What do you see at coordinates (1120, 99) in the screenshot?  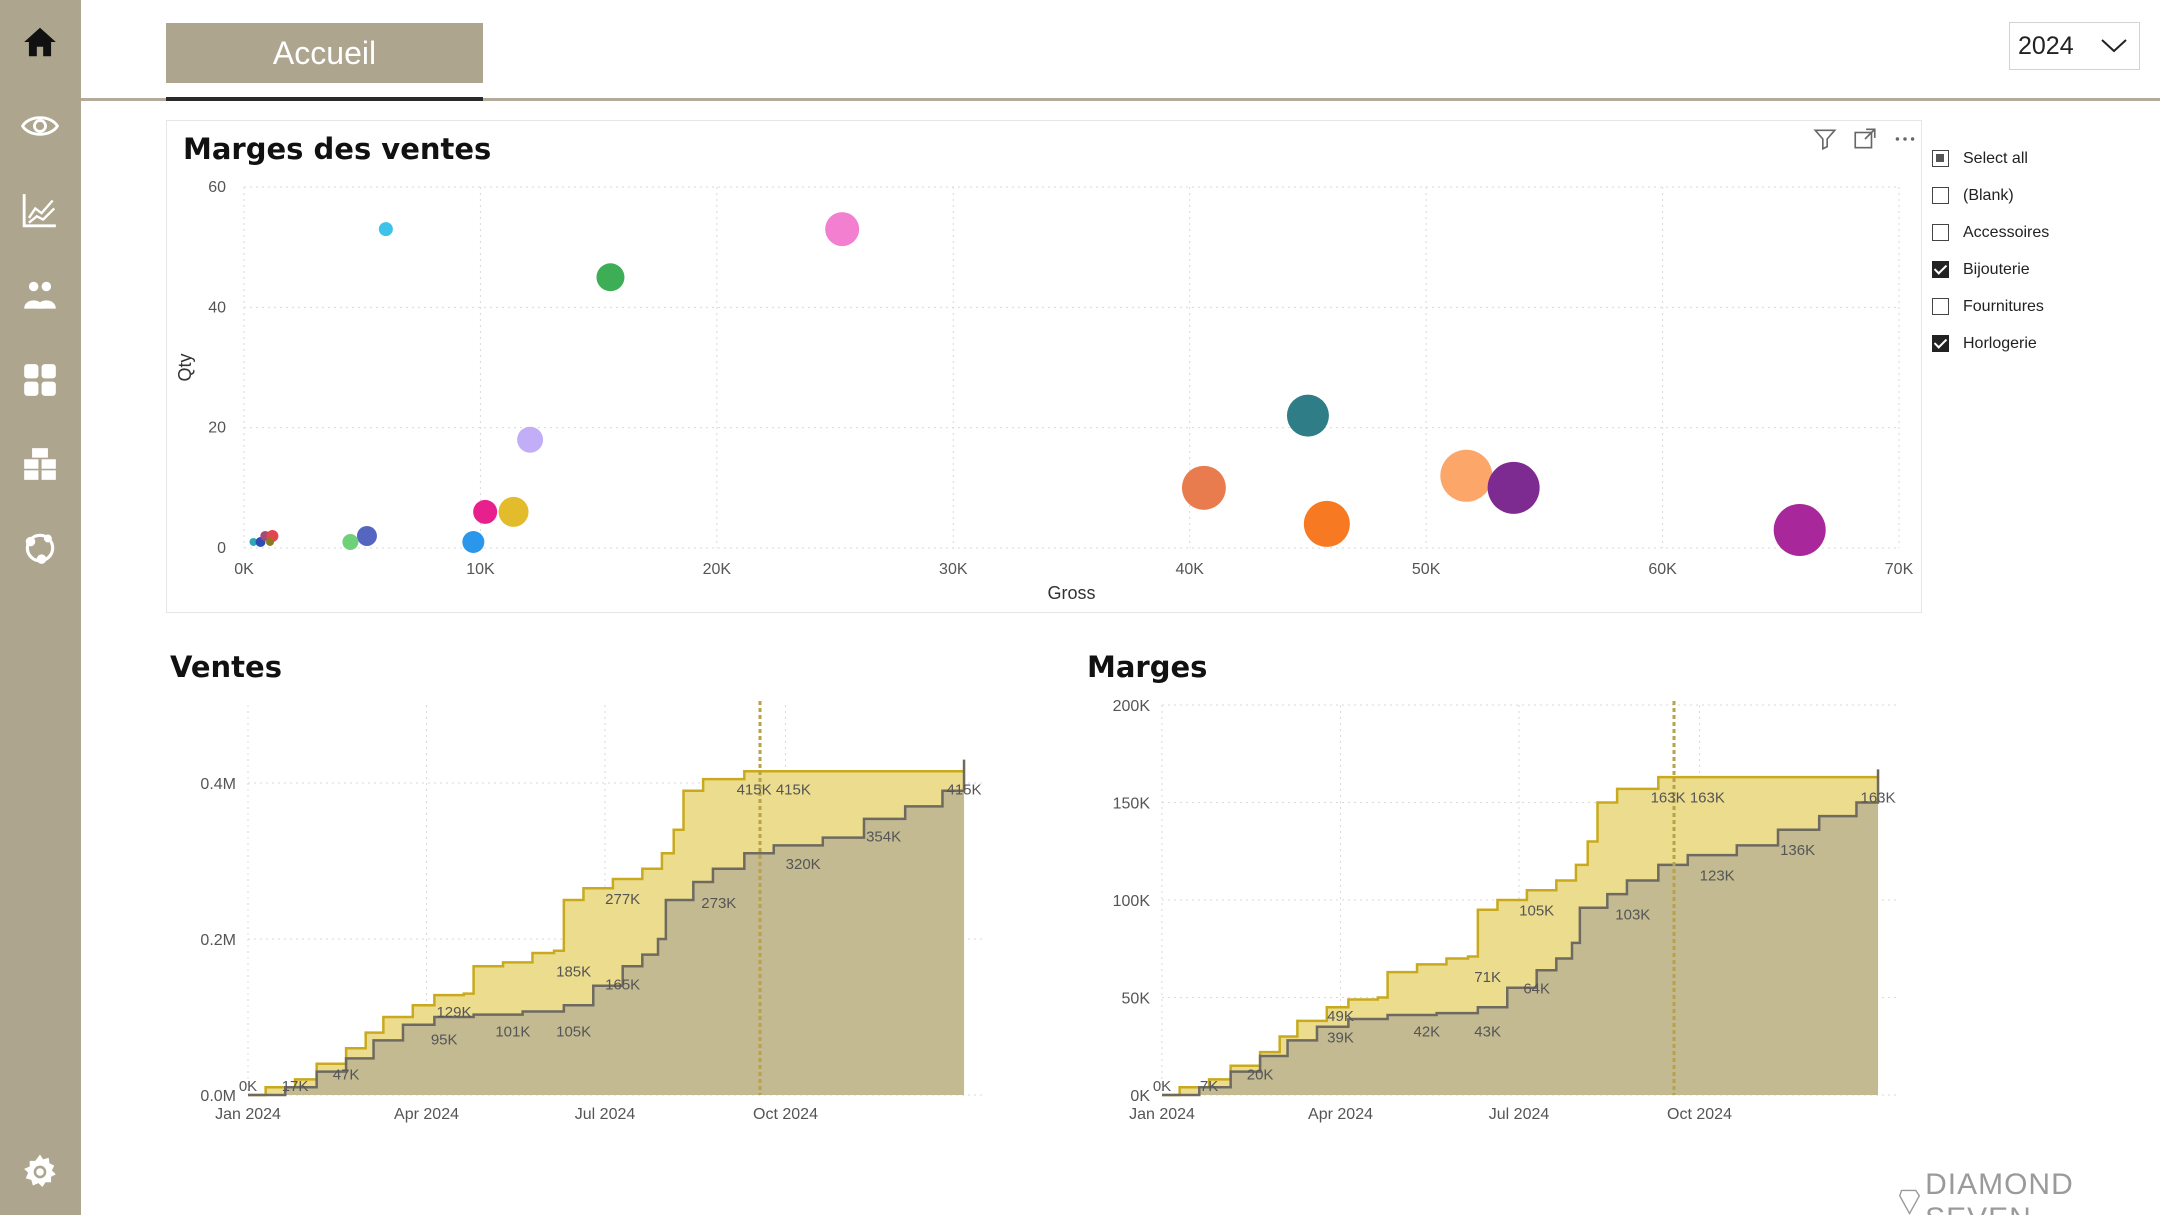 I see `header-divider` at bounding box center [1120, 99].